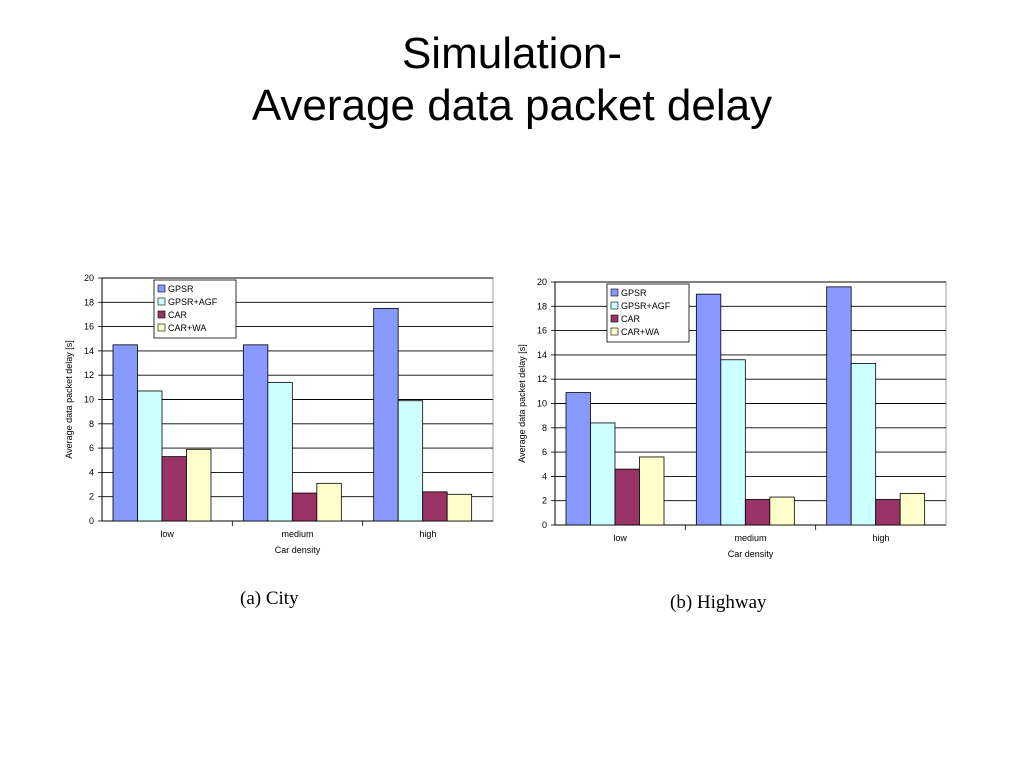 The height and width of the screenshot is (768, 1024). Describe the element at coordinates (512, 54) in the screenshot. I see `slide-title-line1: Simulation-` at that location.